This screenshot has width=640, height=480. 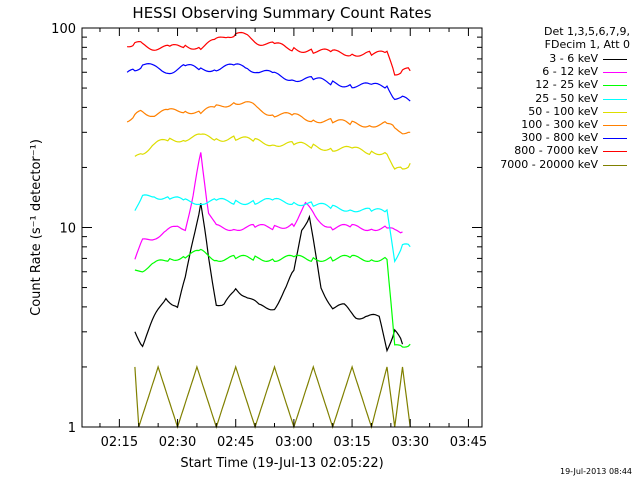 What do you see at coordinates (410, 442) in the screenshot?
I see `x-tick-label-6: 03:30` at bounding box center [410, 442].